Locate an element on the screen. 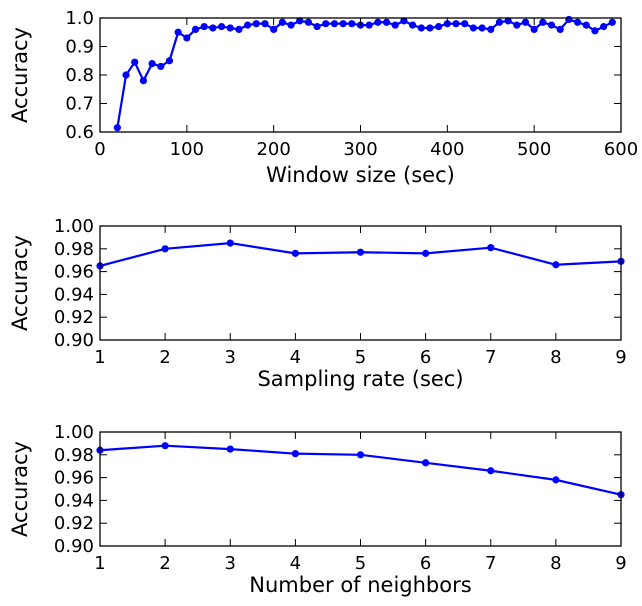 Image resolution: width=642 pixels, height=606 pixels. neighbors-y-tick-label: 0.92 is located at coordinates (74, 523).